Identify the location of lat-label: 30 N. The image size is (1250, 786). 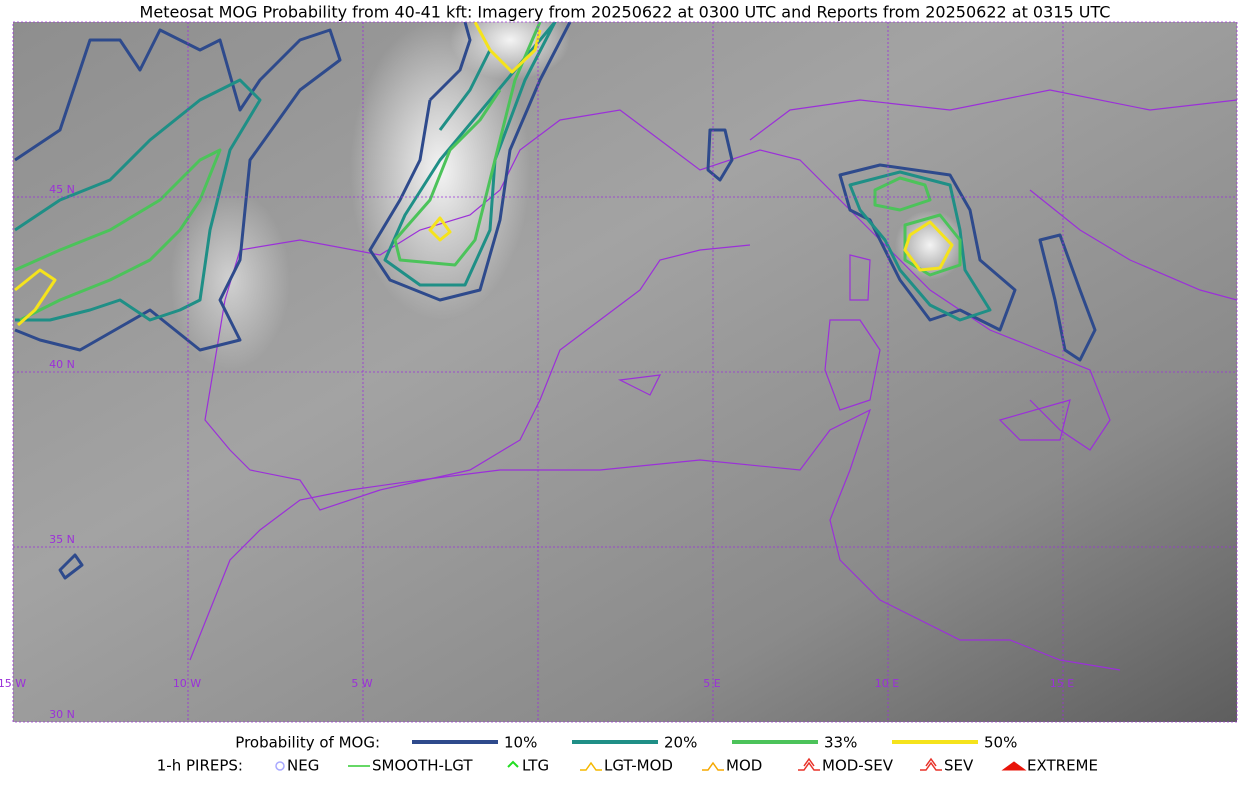
(62, 714).